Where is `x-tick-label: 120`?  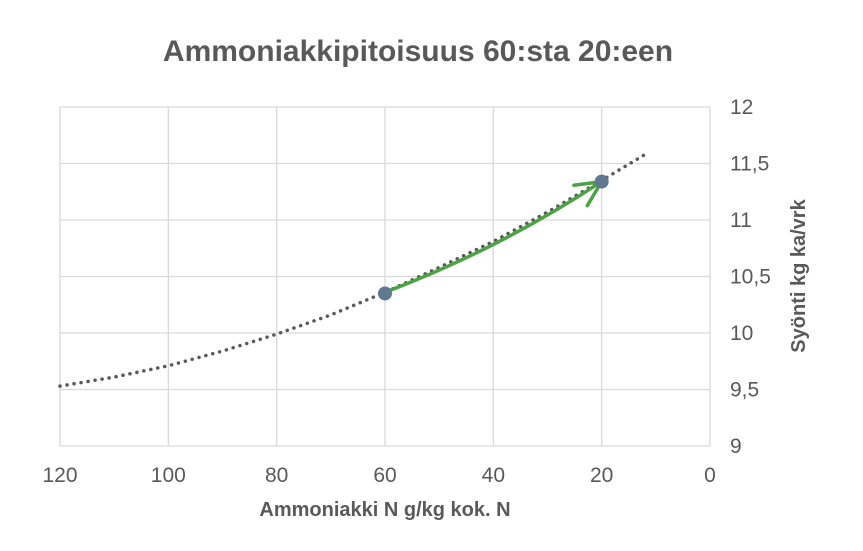
x-tick-label: 120 is located at coordinates (59, 475).